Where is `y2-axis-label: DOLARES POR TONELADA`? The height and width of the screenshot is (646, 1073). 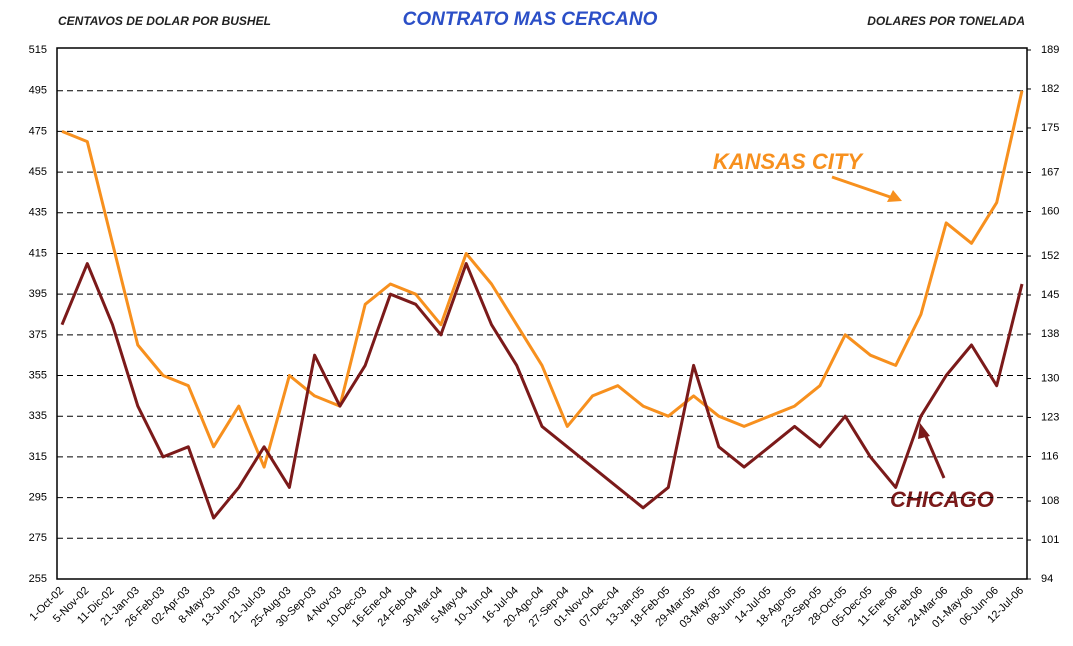
y2-axis-label: DOLARES POR TONELADA is located at coordinates (946, 21).